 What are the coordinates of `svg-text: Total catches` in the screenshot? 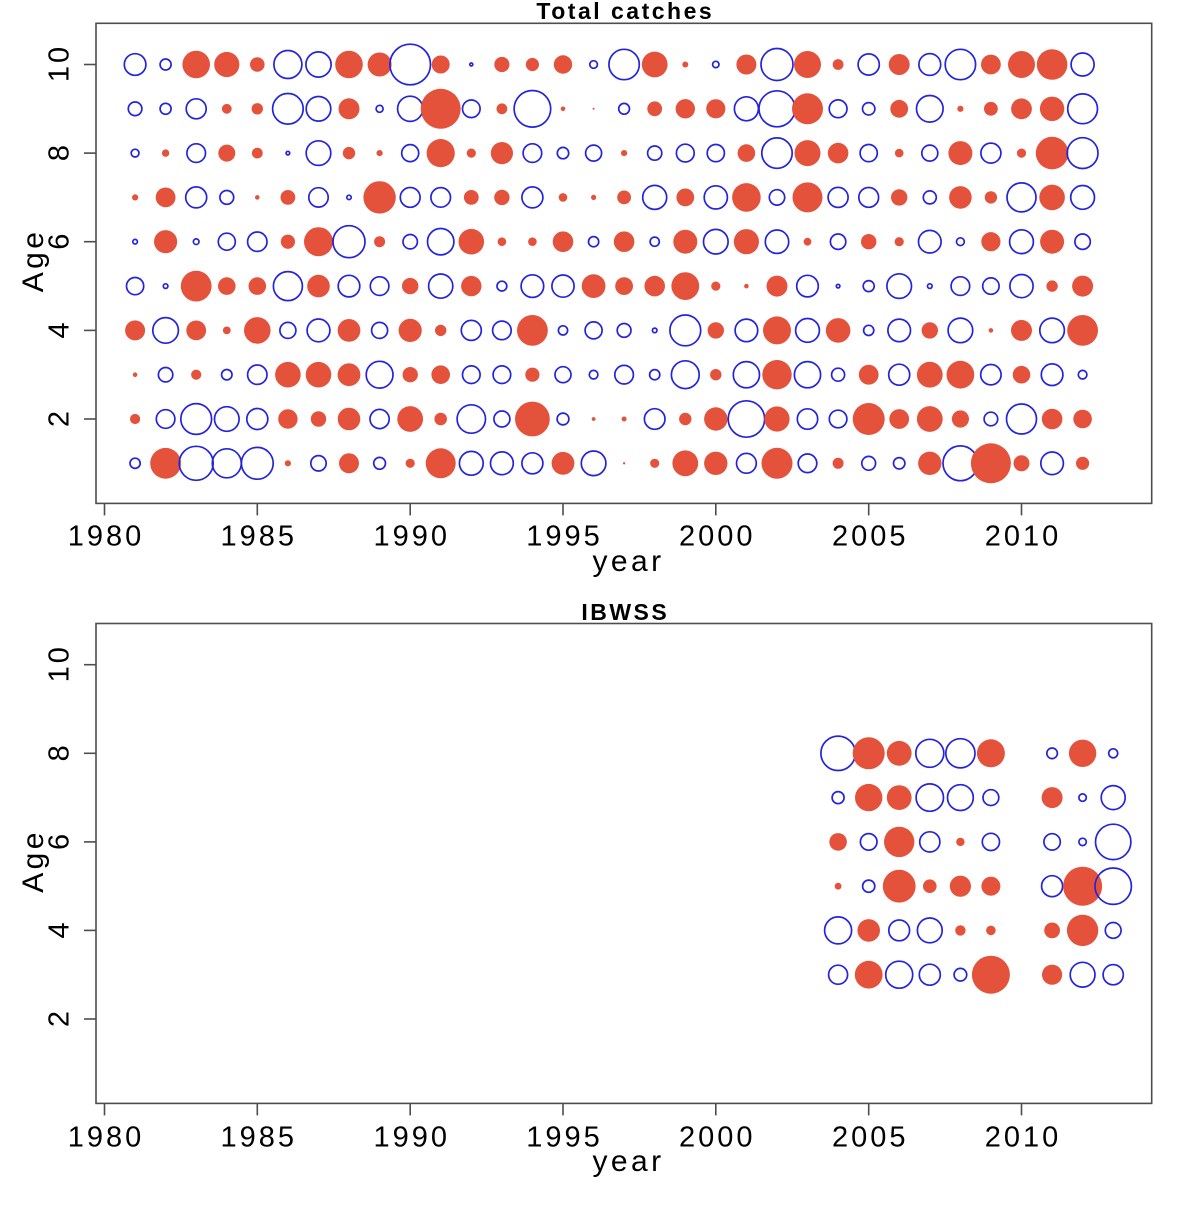 It's located at (625, 12).